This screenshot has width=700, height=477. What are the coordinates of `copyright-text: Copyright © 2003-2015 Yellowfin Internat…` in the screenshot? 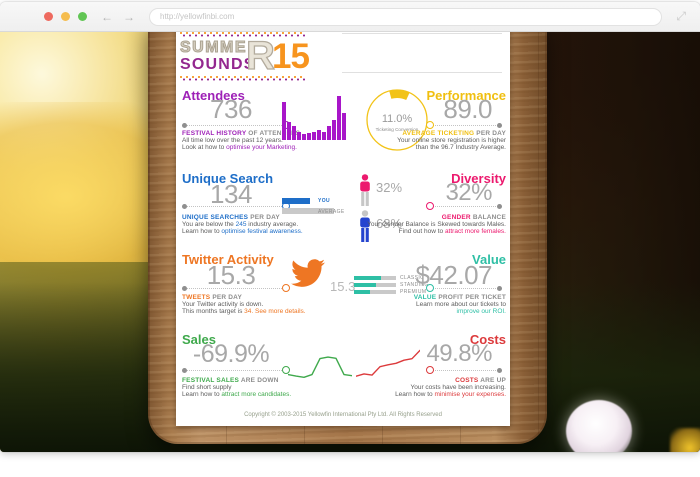 It's located at (343, 415).